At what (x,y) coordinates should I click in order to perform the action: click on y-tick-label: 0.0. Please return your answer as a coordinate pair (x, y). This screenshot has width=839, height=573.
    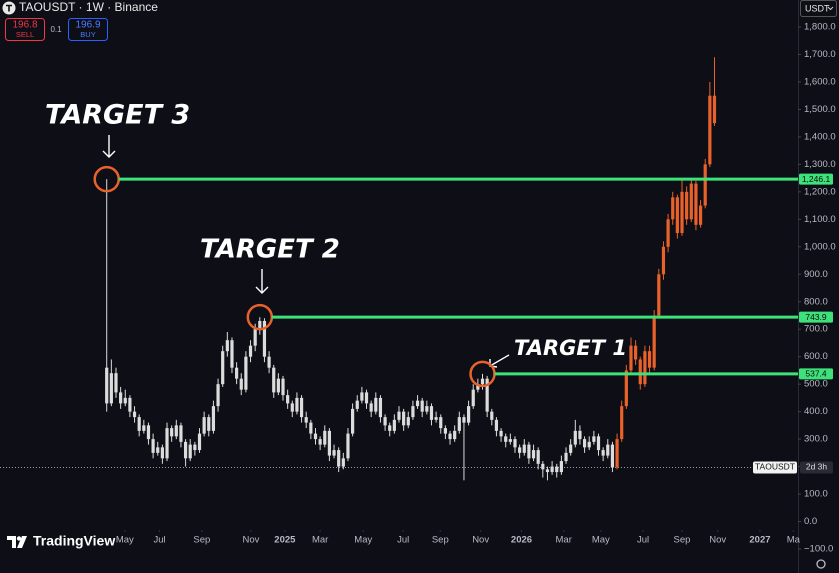
    Looking at the image, I should click on (810, 521).